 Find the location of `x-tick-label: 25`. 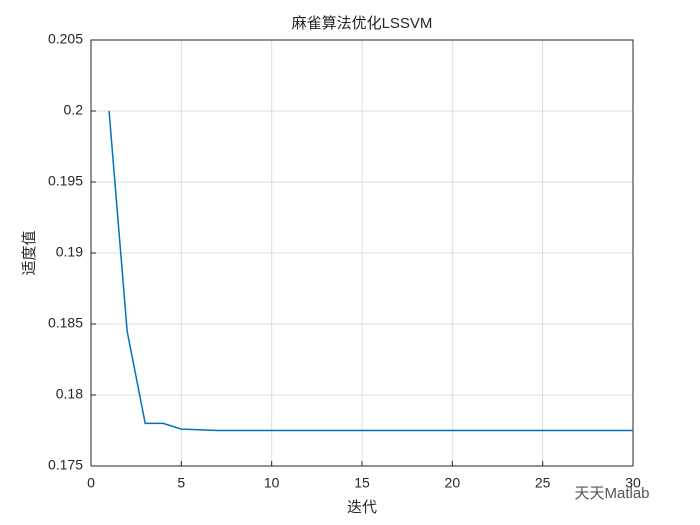

x-tick-label: 25 is located at coordinates (543, 483).